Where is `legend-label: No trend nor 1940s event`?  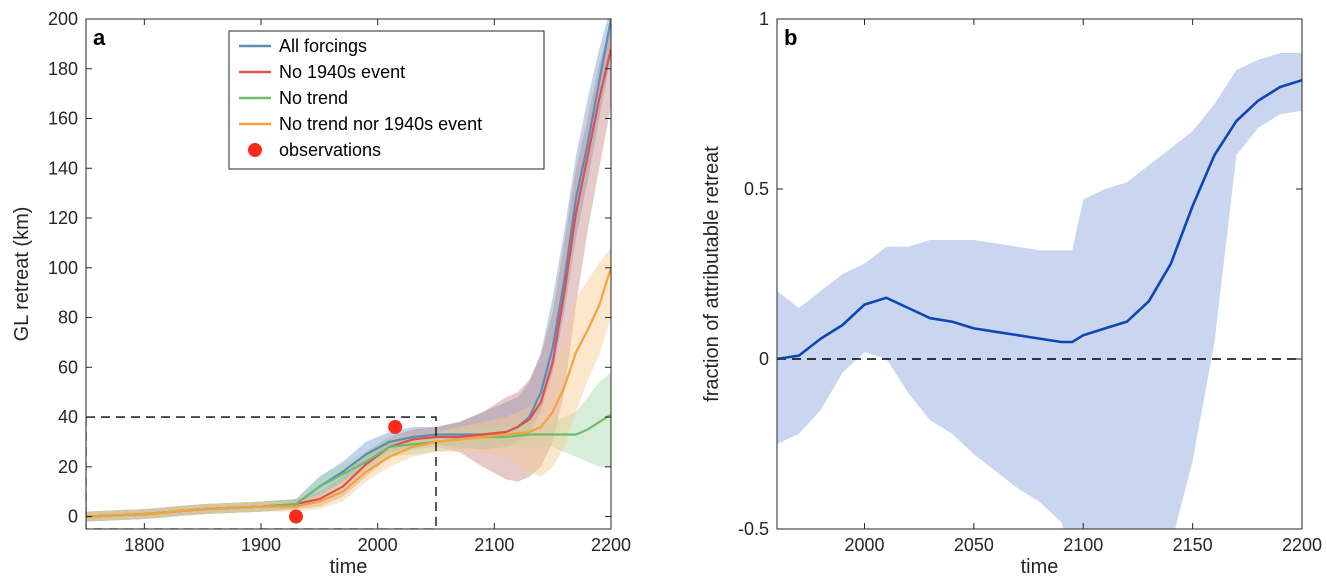
legend-label: No trend nor 1940s event is located at coordinates (380, 124).